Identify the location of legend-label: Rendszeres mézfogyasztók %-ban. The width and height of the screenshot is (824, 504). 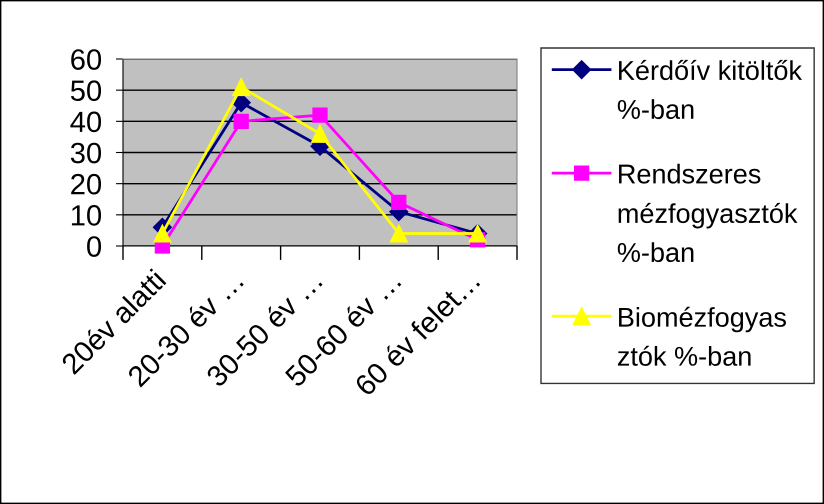
(708, 213).